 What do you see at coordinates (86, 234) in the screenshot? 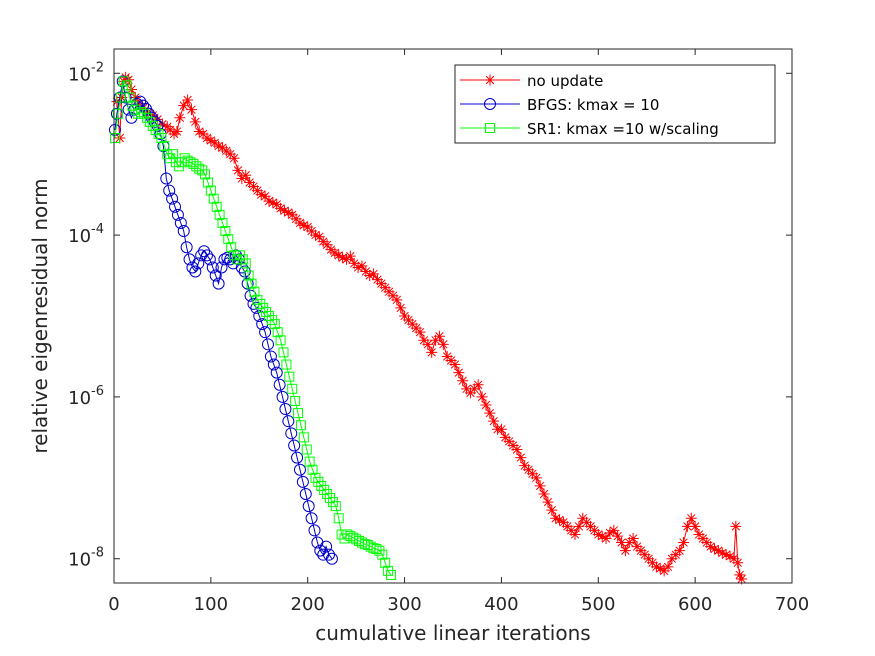
I see `y-tick-label: 10⁻⁴` at bounding box center [86, 234].